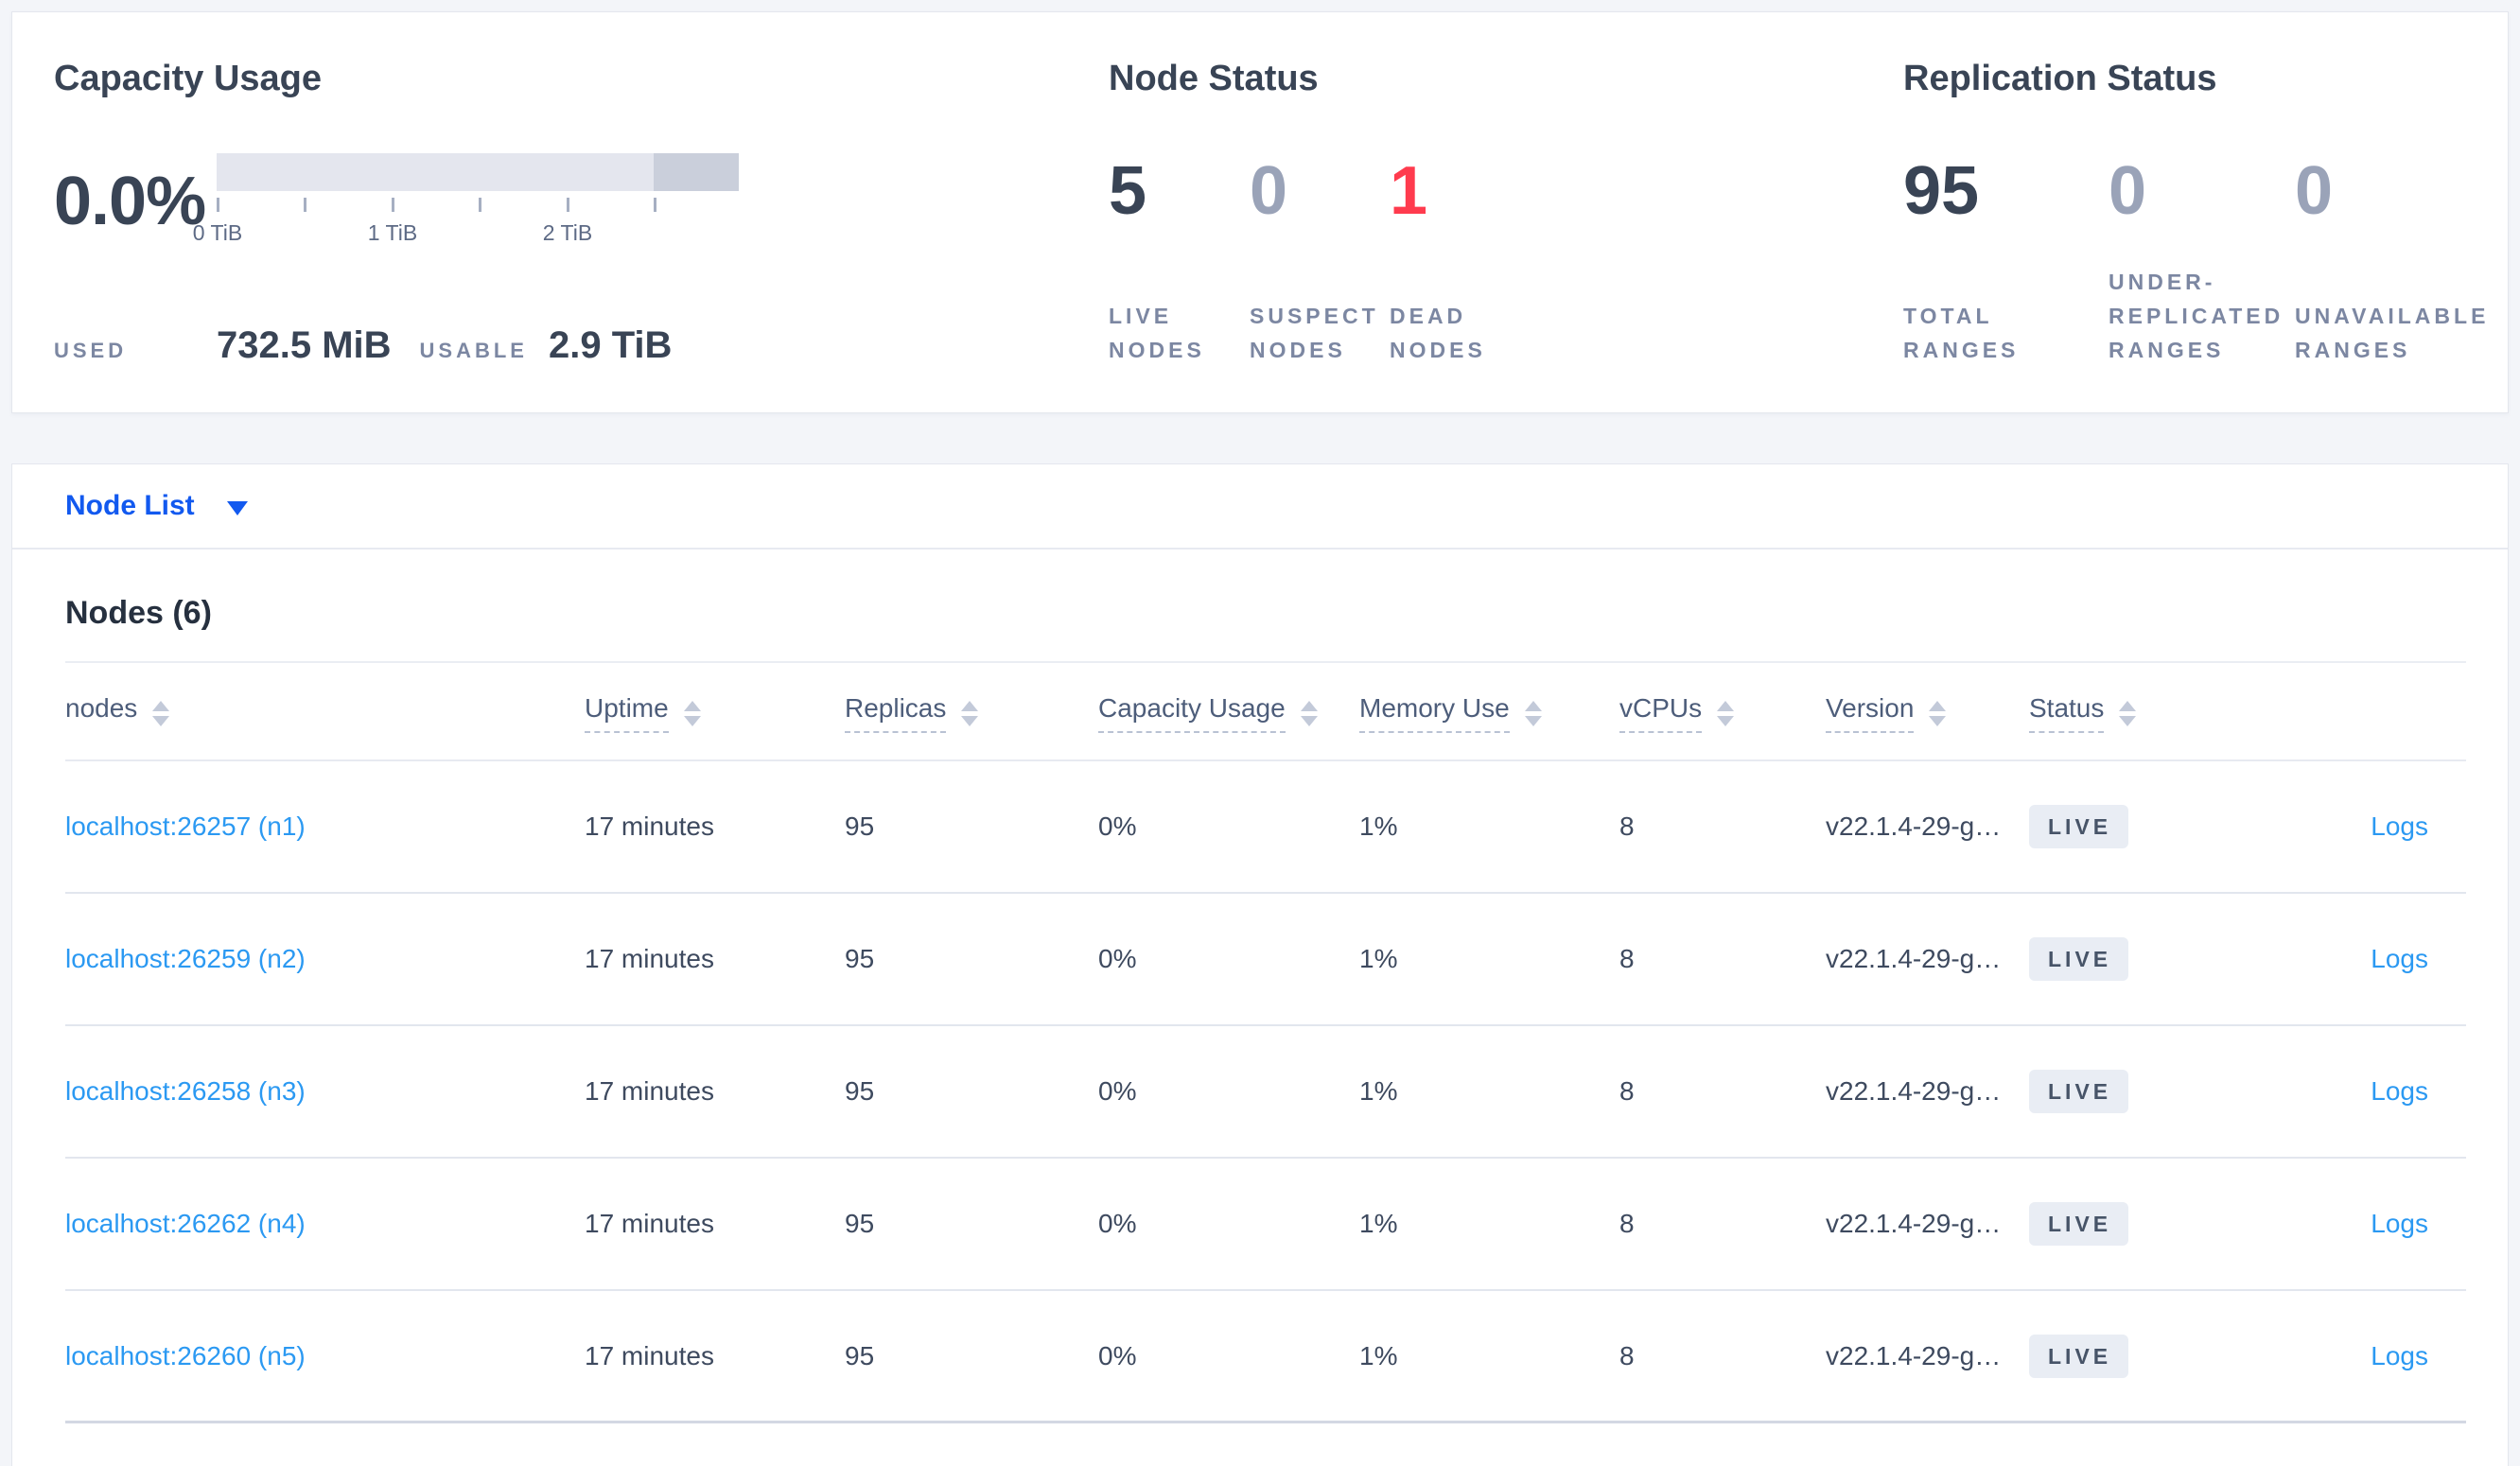 The width and height of the screenshot is (2520, 1466). Describe the element at coordinates (130, 505) in the screenshot. I see `node-list-dropdown-label: Node List` at that location.